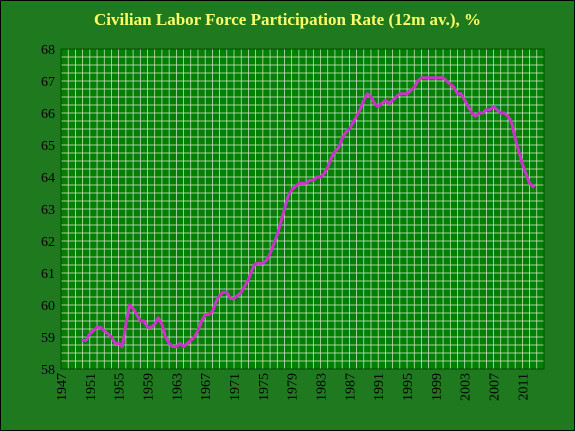 Image resolution: width=575 pixels, height=431 pixels. I want to click on x-tick-label: 1975, so click(264, 387).